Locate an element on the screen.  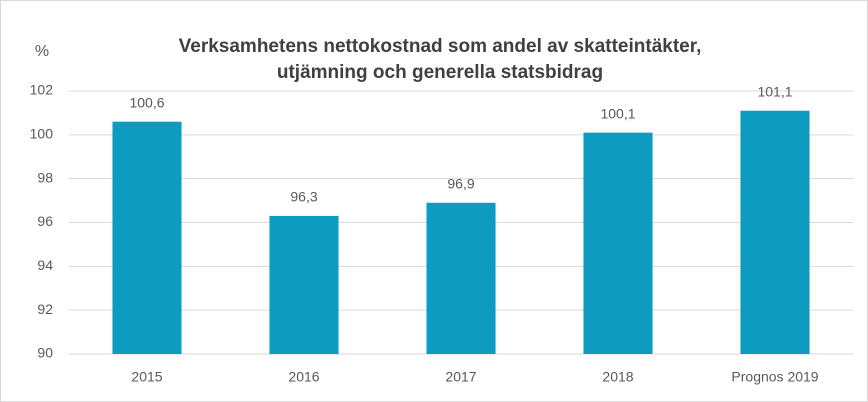
chart-title: utjämning och generella statsbidrag is located at coordinates (440, 72).